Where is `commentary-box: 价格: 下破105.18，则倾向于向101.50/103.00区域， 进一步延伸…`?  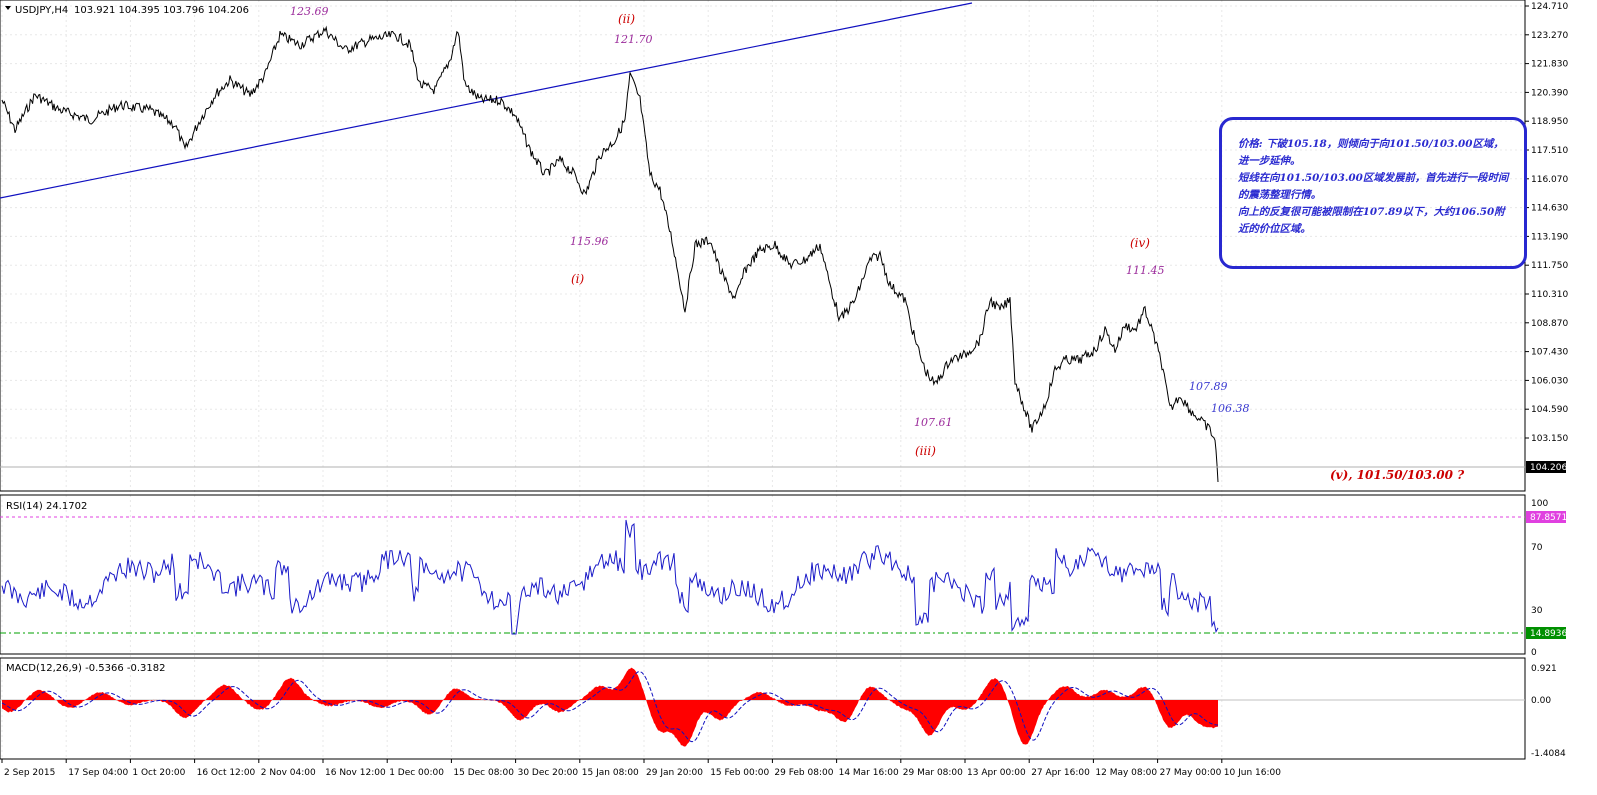 commentary-box: 价格: 下破105.18，则倾向于向101.50/103.00区域， 进一步延伸… is located at coordinates (1373, 193).